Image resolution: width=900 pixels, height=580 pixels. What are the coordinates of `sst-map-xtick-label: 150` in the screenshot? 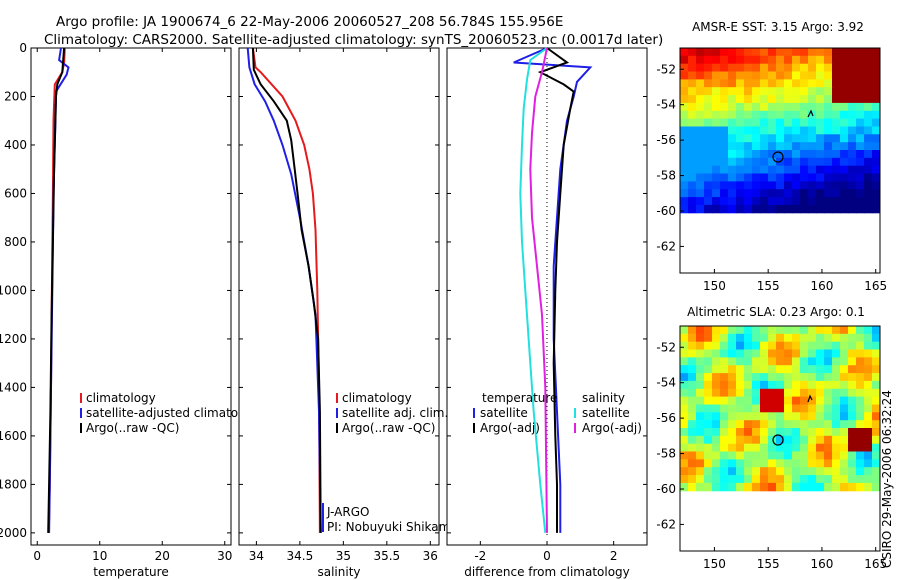 It's located at (714, 286).